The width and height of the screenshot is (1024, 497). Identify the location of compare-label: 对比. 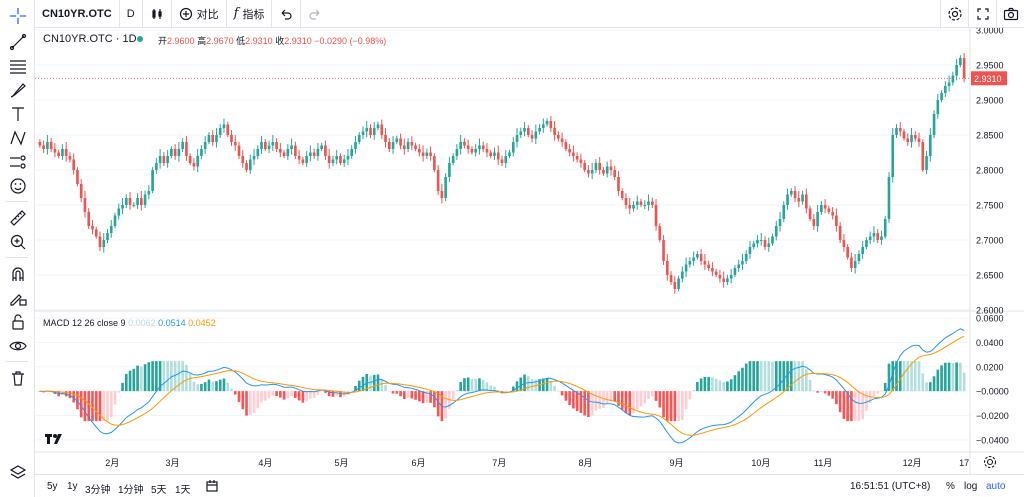
(207, 14).